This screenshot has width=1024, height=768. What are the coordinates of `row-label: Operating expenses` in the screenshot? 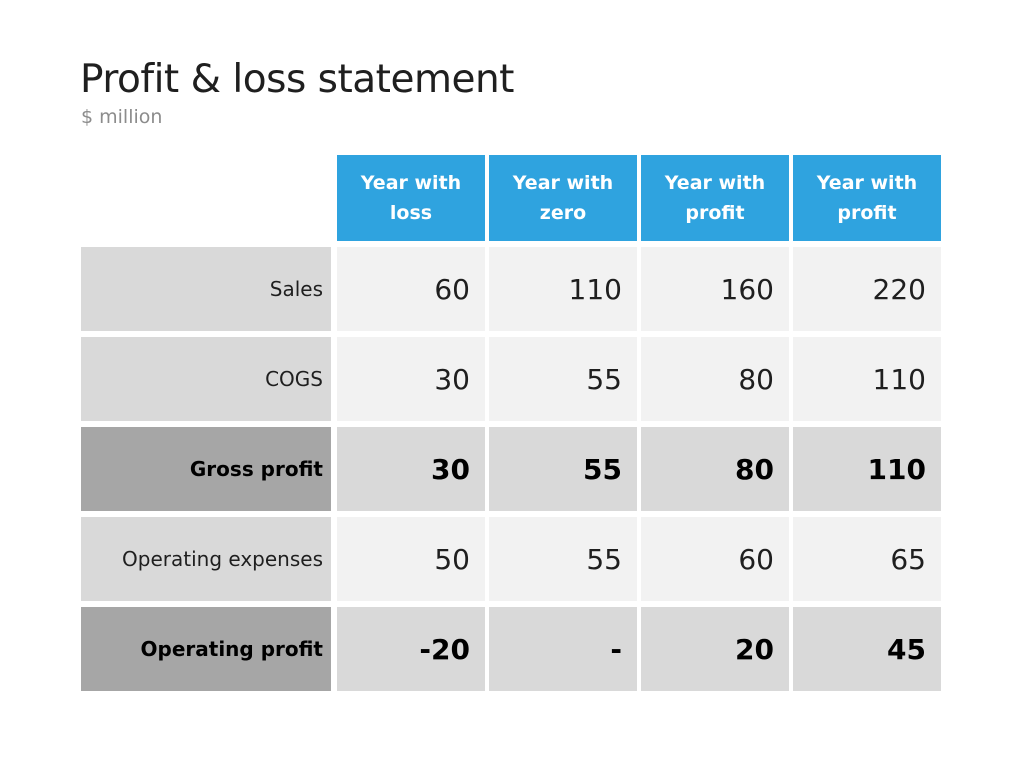 It's located at (206, 559).